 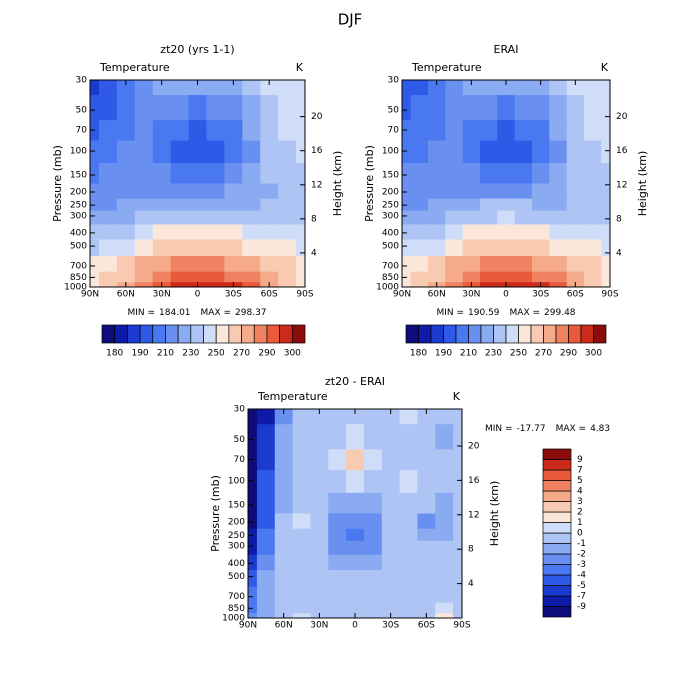 I want to click on colorbar-label: 290, so click(x=266, y=354).